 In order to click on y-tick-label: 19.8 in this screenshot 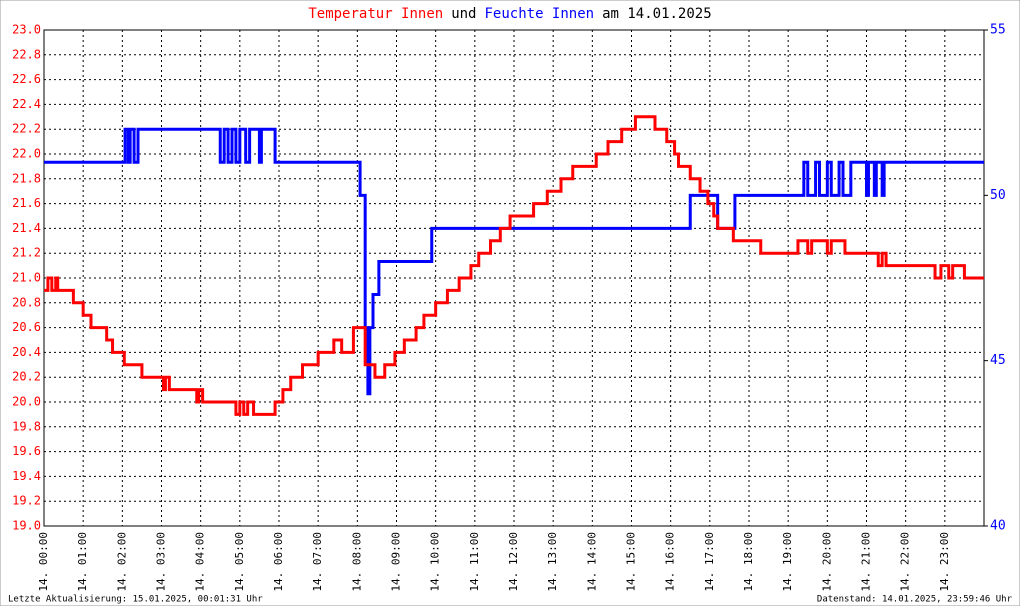, I will do `click(26, 426)`.